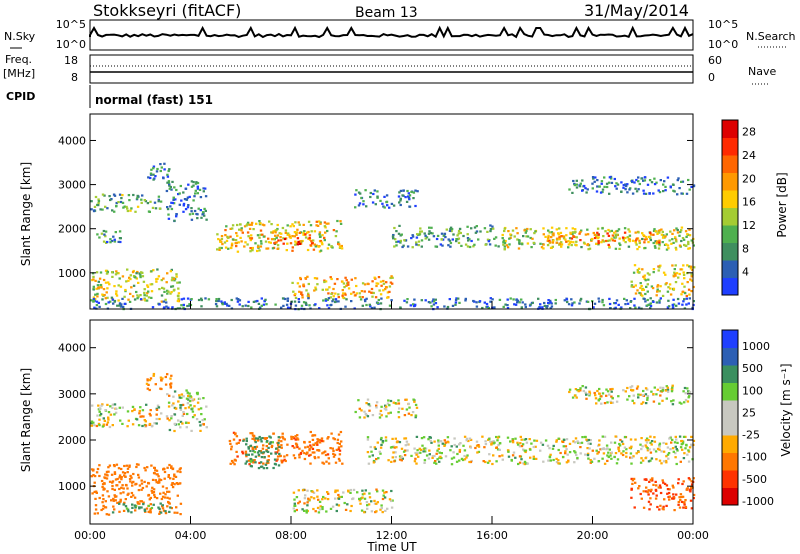  Describe the element at coordinates (109, 96) in the screenshot. I see `cpid-panel: CPID normal (fast) 151` at that location.